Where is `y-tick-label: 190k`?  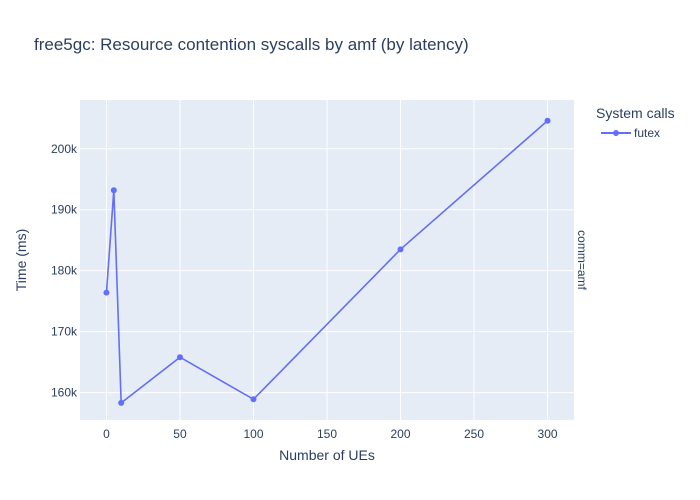
y-tick-label: 190k is located at coordinates (64, 210).